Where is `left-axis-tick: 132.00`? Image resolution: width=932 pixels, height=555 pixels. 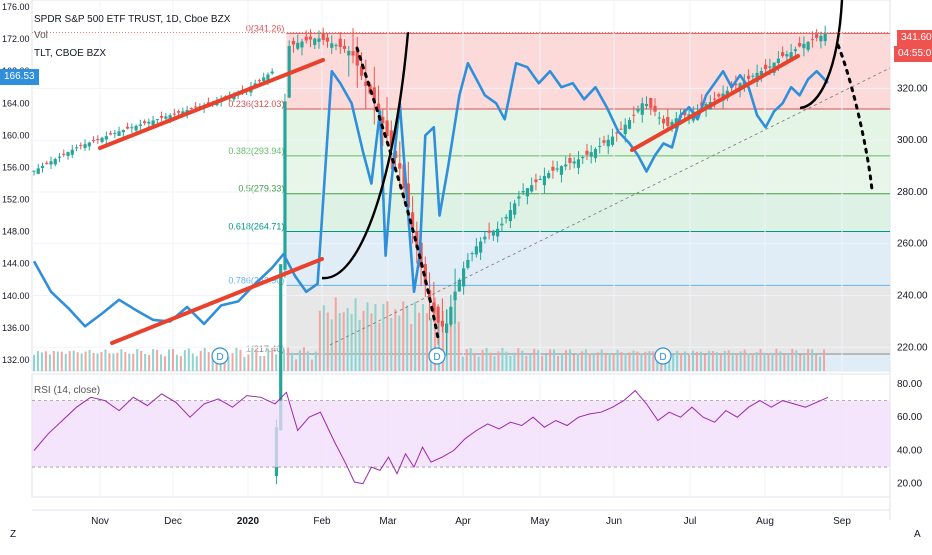 left-axis-tick: 132.00 is located at coordinates (16, 360).